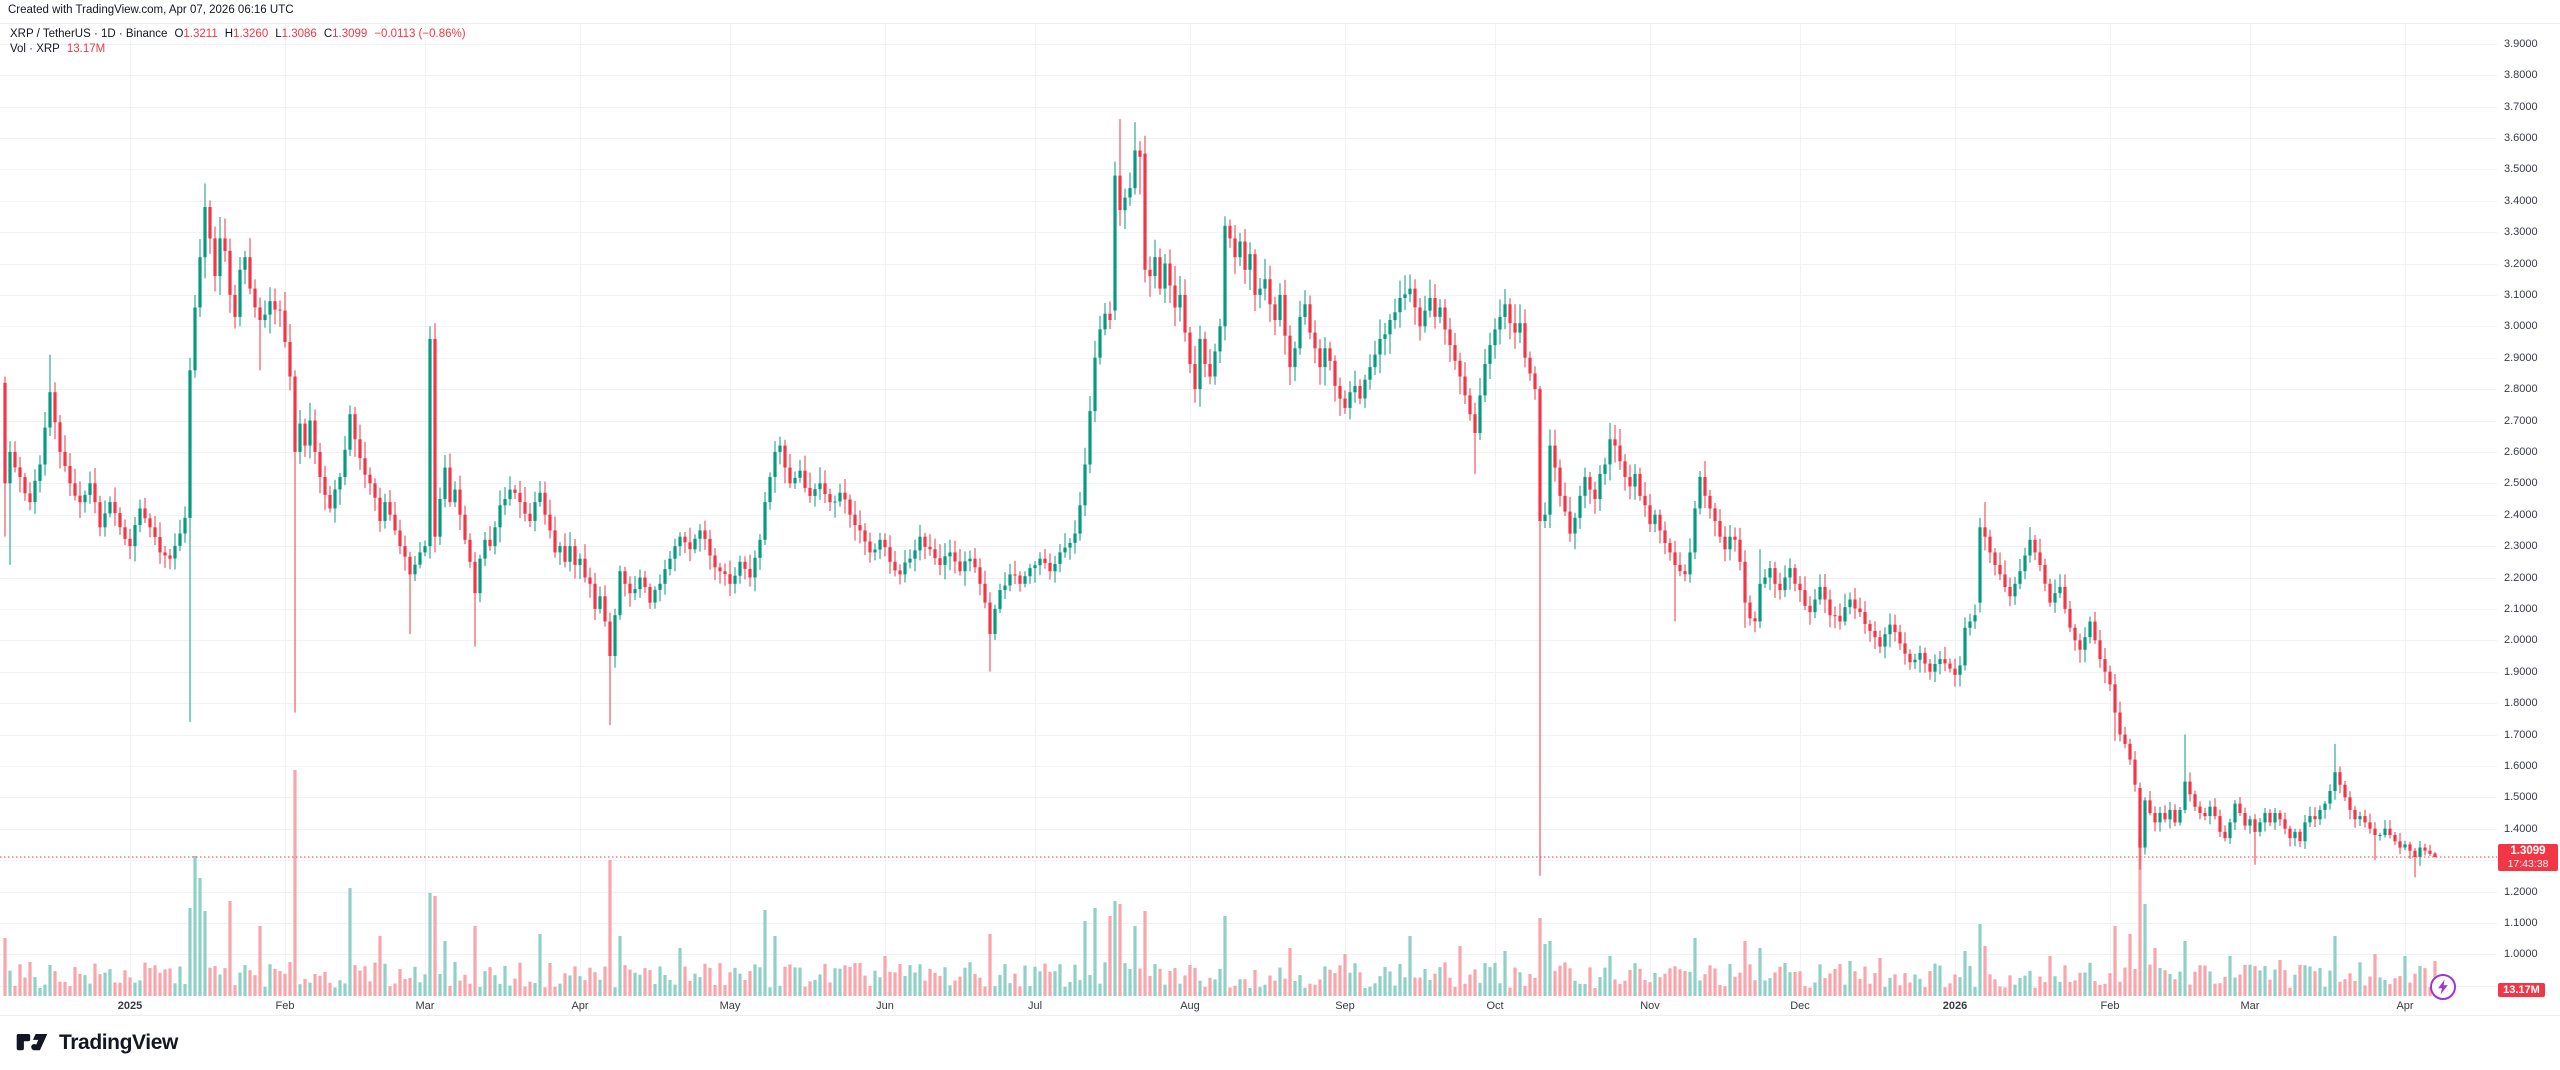  I want to click on price-tick-label: 2.9000, so click(2521, 357).